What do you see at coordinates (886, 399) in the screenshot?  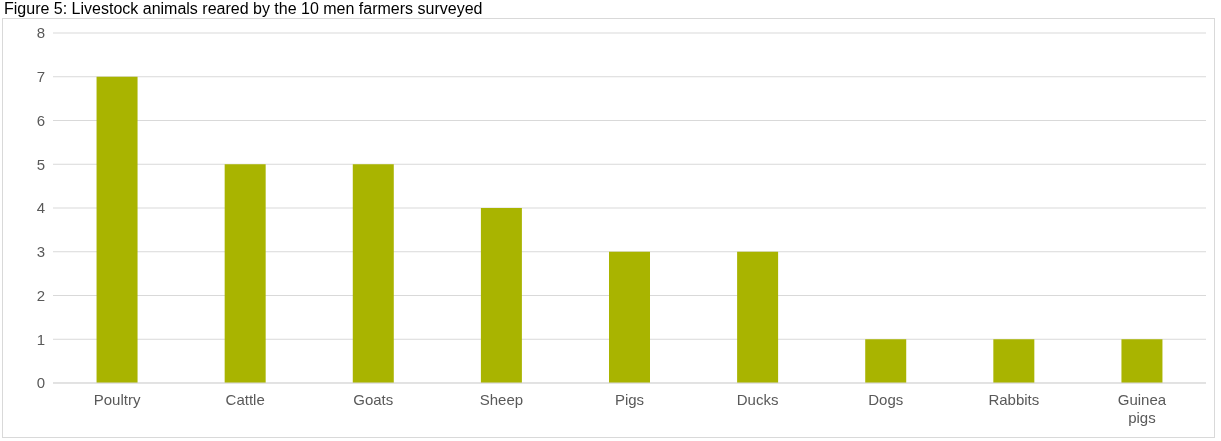 I see `x-tick-label: Dogs` at bounding box center [886, 399].